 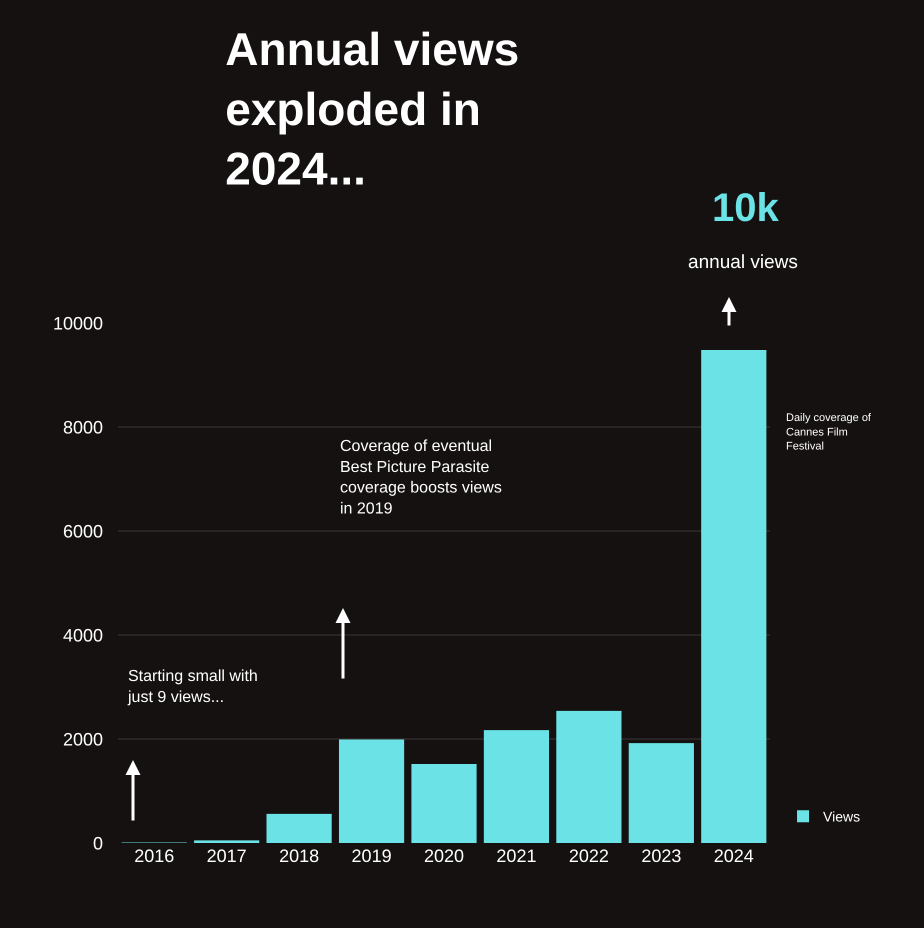 I want to click on y-tick-label: 8000, so click(x=82, y=427).